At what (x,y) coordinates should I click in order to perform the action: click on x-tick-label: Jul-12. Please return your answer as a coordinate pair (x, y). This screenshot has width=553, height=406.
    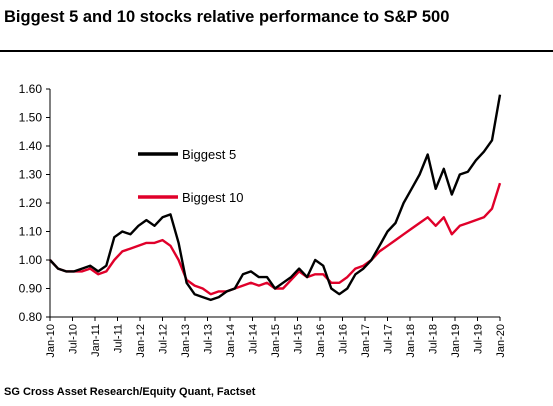
    Looking at the image, I should click on (164, 339).